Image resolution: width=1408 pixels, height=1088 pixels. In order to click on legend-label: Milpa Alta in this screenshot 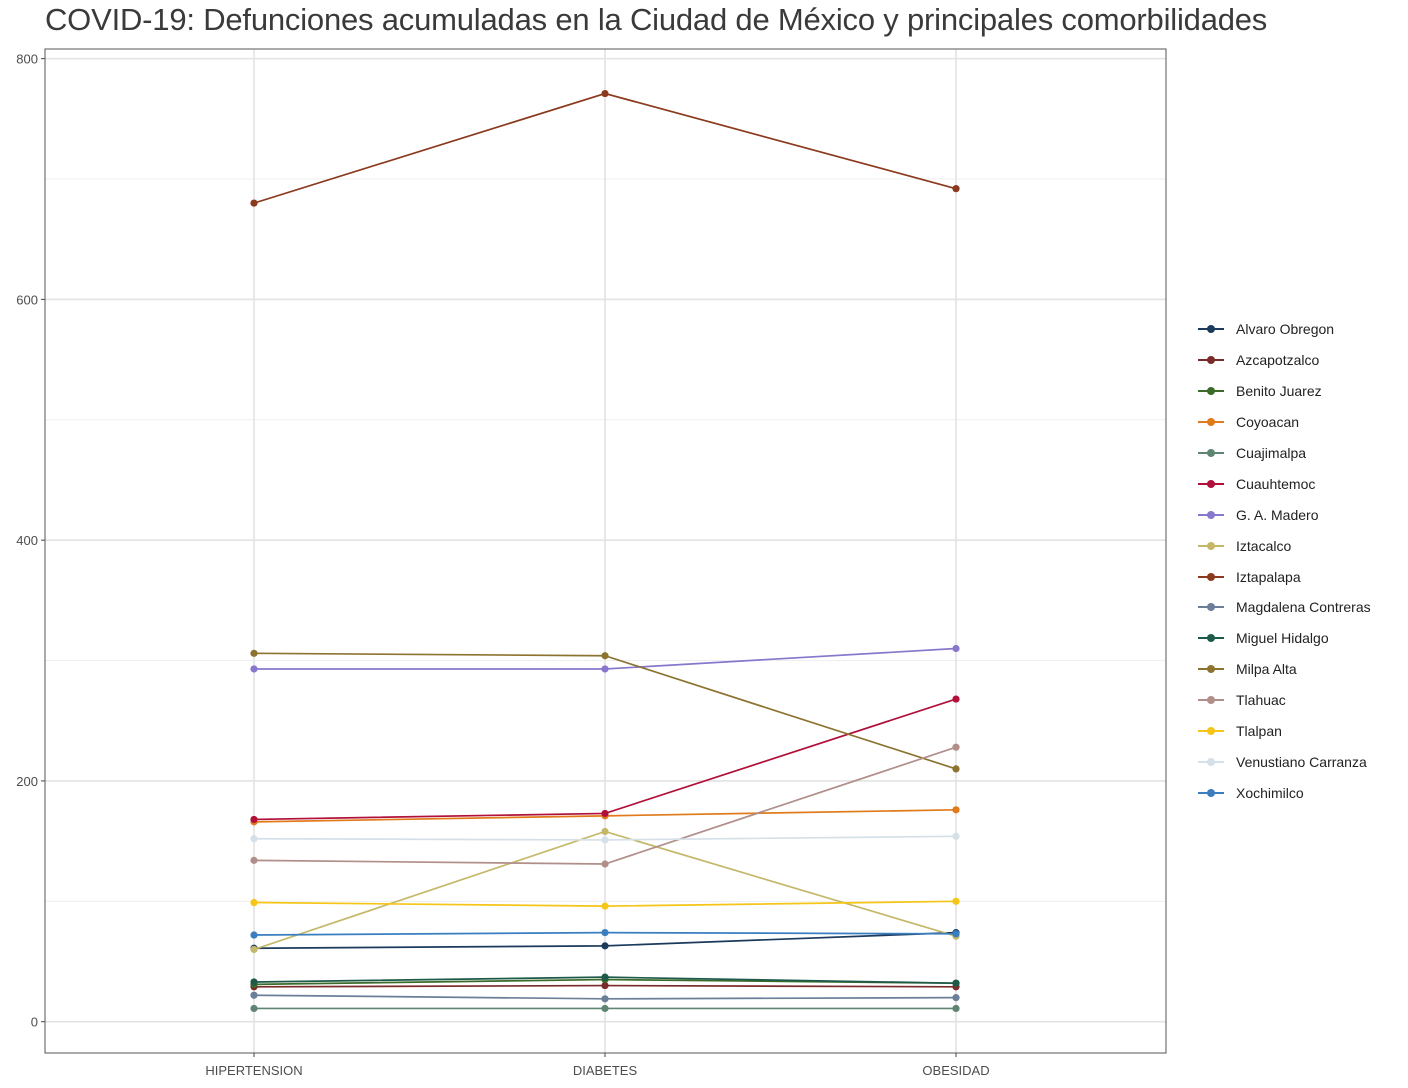, I will do `click(1266, 669)`.